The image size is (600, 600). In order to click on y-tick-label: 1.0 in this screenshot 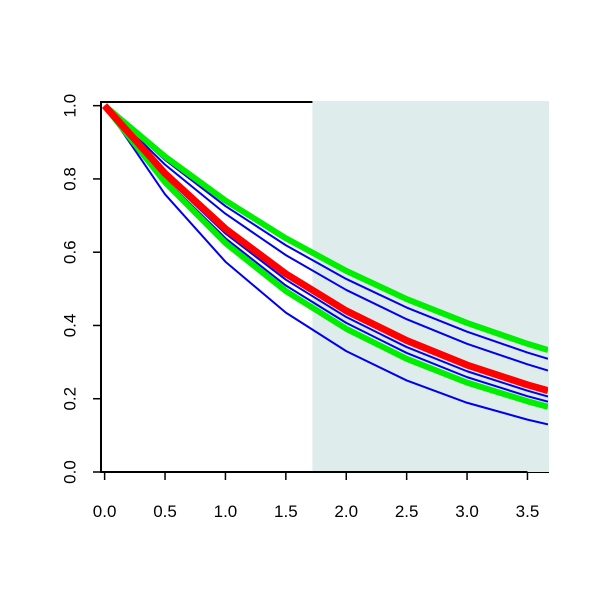, I will do `click(69, 106)`.